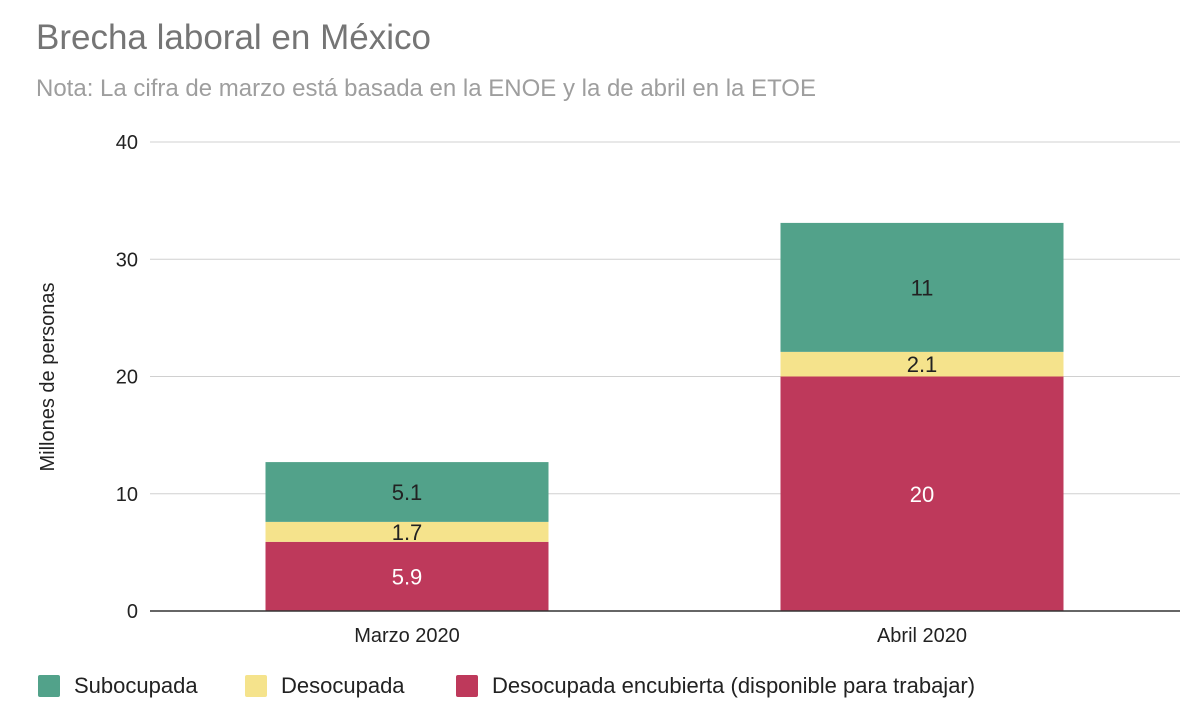 The height and width of the screenshot is (713, 1200). I want to click on data-label: 5.9, so click(407, 576).